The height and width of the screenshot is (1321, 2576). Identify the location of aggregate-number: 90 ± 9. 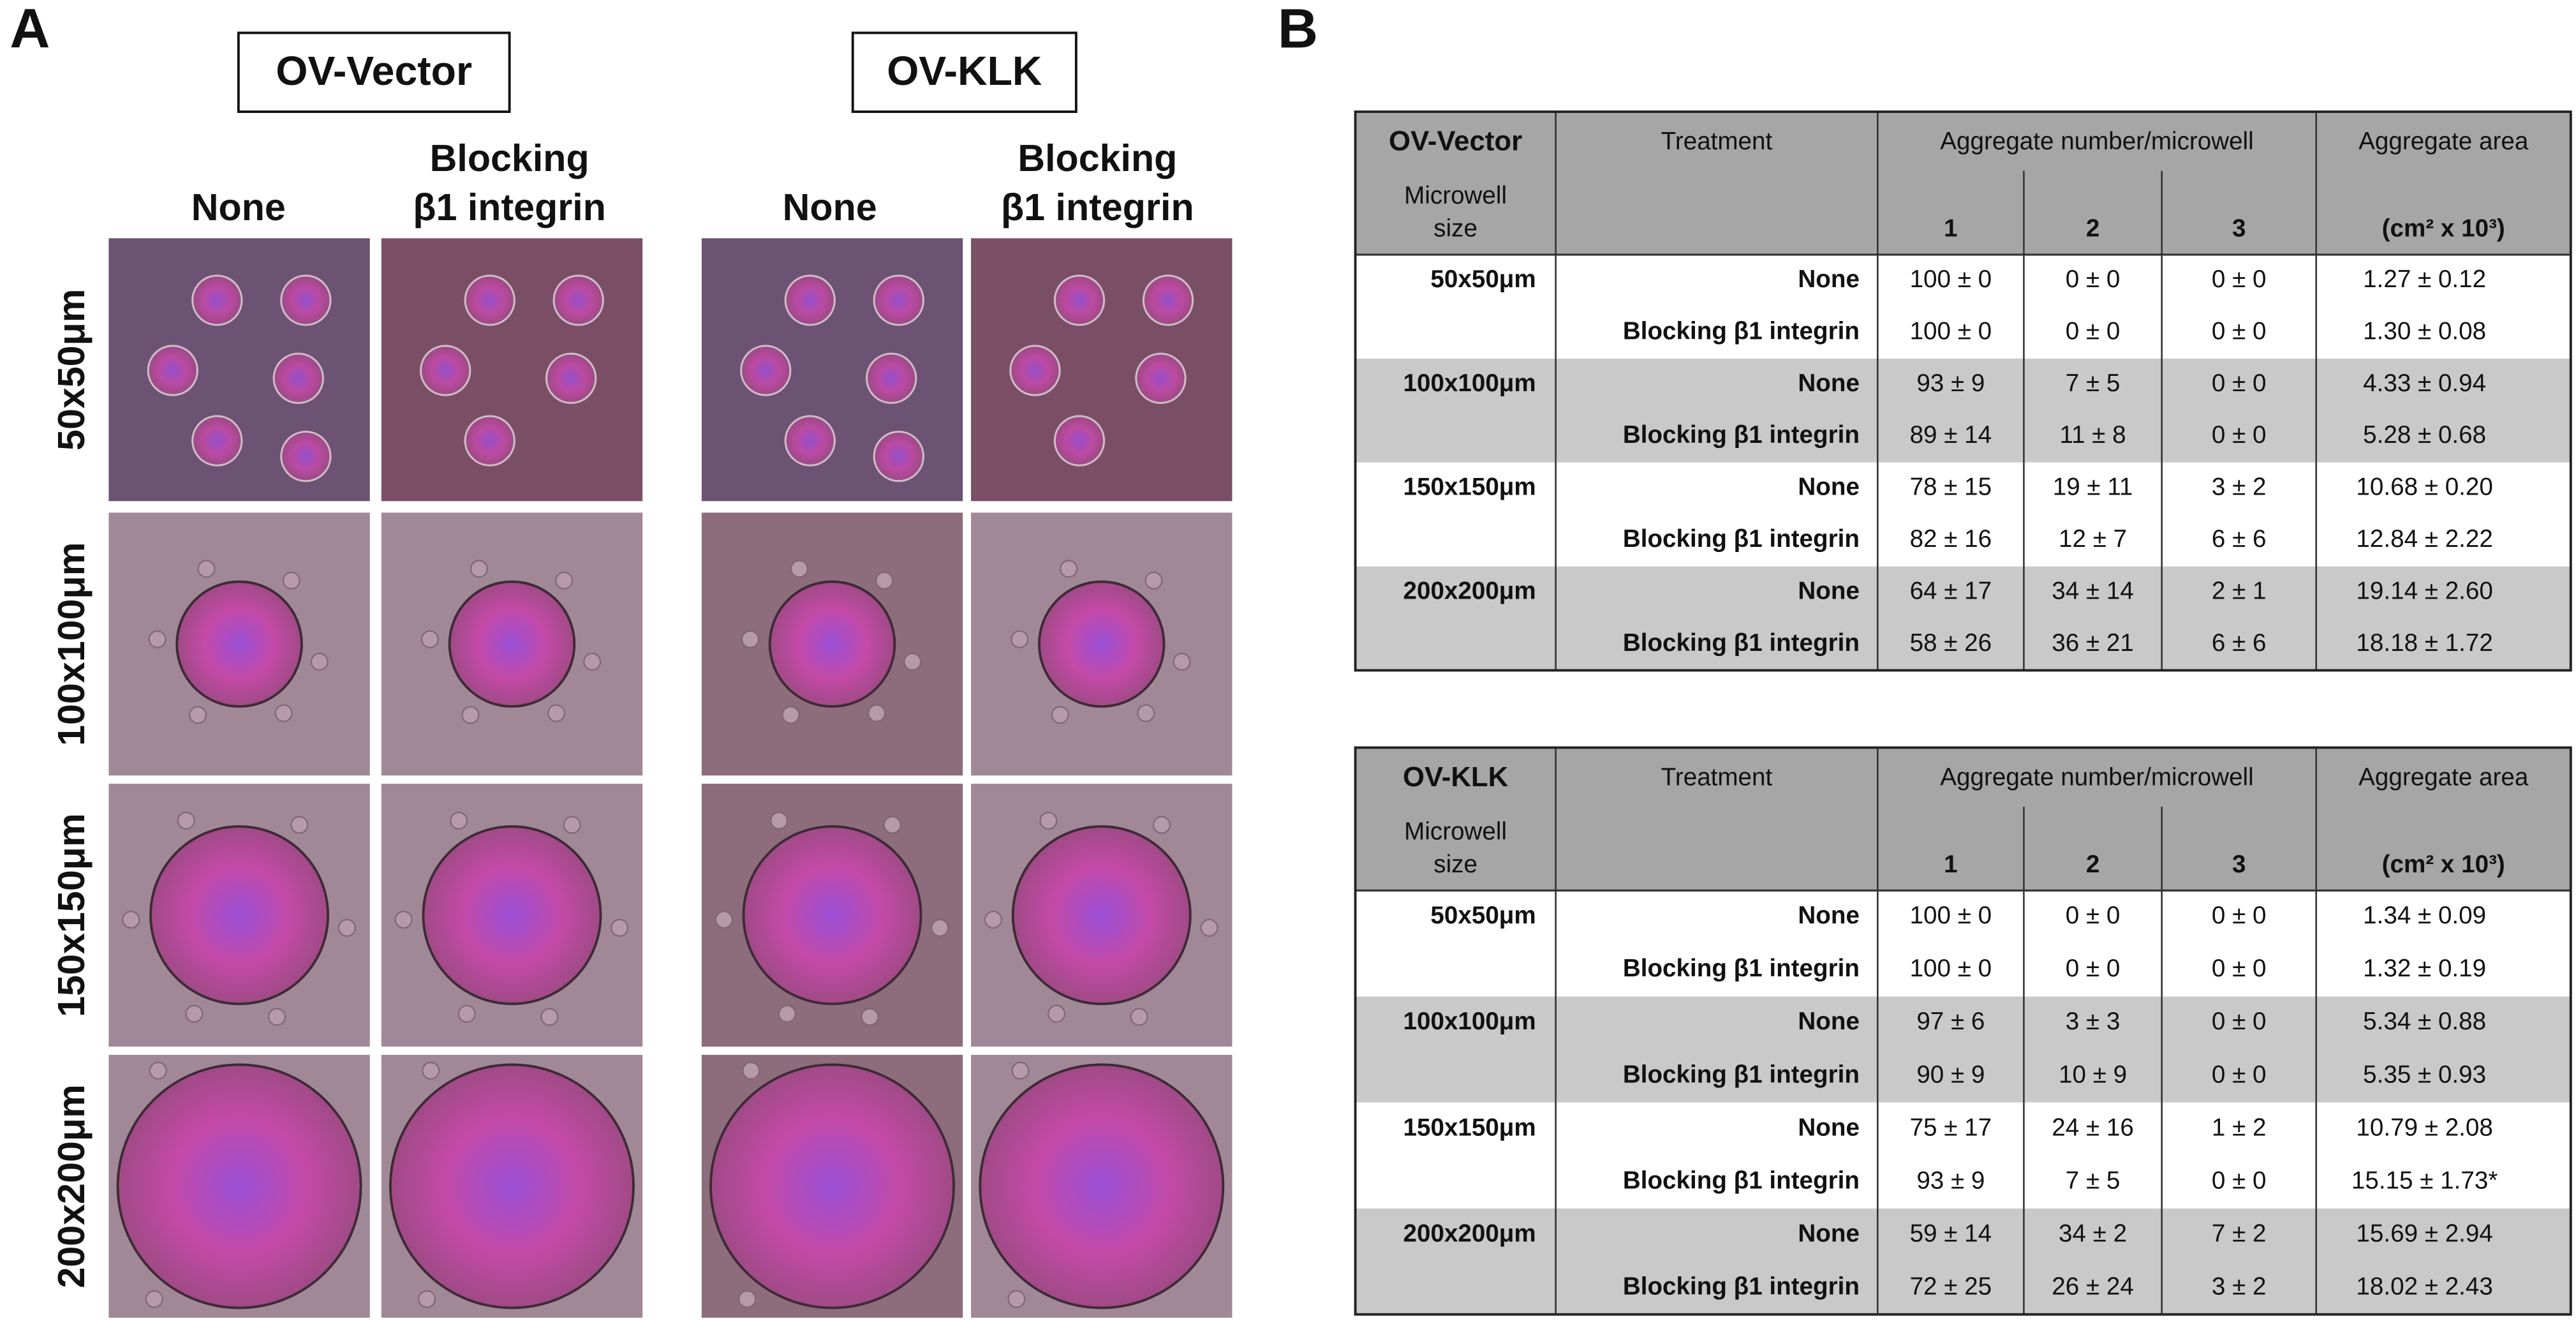
(1950, 1074).